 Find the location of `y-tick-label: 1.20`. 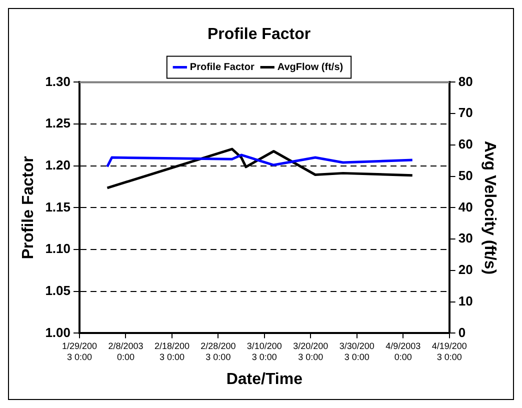

y-tick-label: 1.20 is located at coordinates (57, 164).